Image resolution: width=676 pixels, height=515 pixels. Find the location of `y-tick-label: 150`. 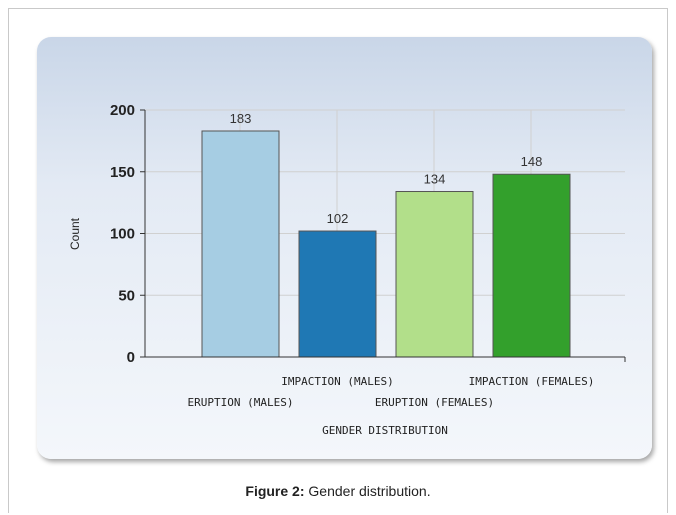

y-tick-label: 150 is located at coordinates (122, 172).